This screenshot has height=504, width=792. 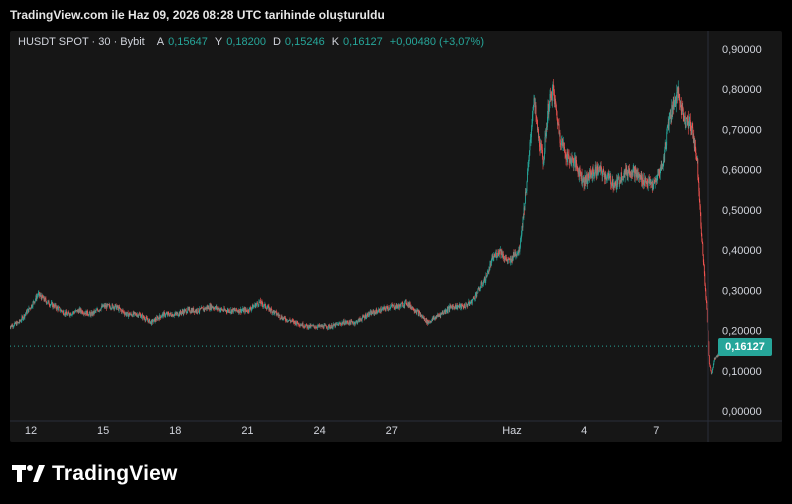 What do you see at coordinates (319, 431) in the screenshot?
I see `time-tick-label: 24` at bounding box center [319, 431].